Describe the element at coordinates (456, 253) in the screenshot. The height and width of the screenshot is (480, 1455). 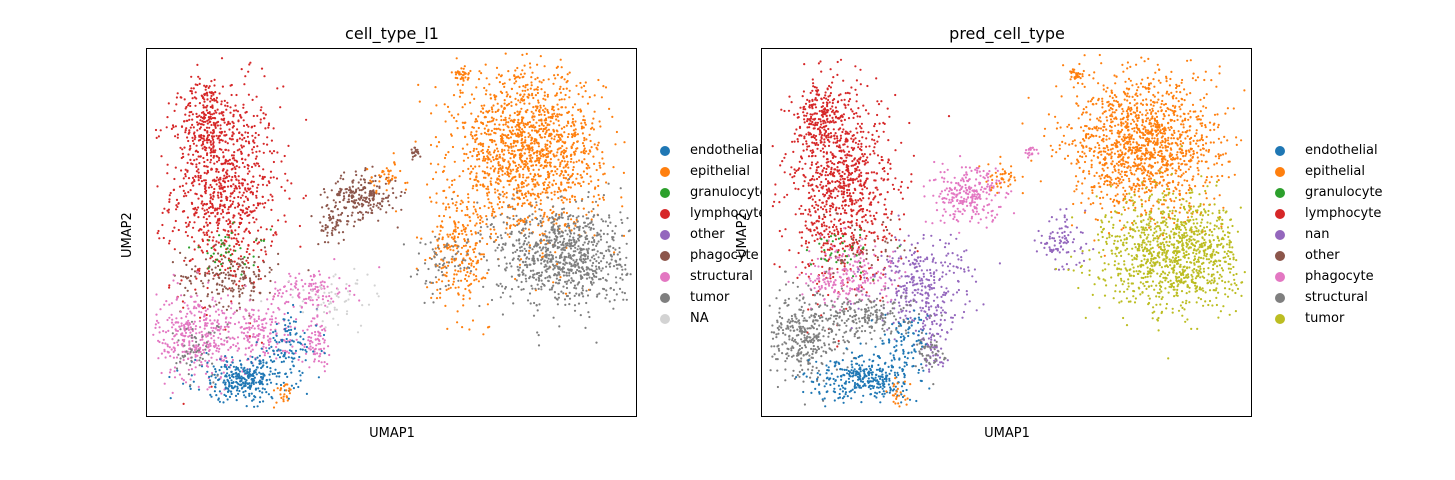
I see `cluster-epithelial` at that location.